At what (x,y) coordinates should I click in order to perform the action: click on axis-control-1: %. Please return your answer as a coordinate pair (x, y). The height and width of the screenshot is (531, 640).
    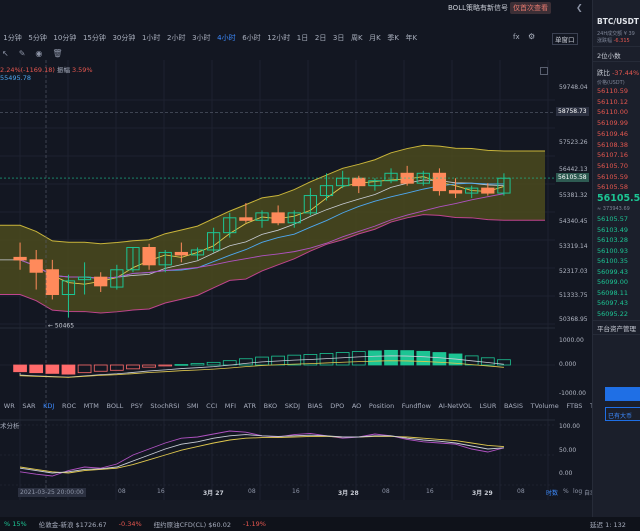
    Looking at the image, I should click on (566, 491).